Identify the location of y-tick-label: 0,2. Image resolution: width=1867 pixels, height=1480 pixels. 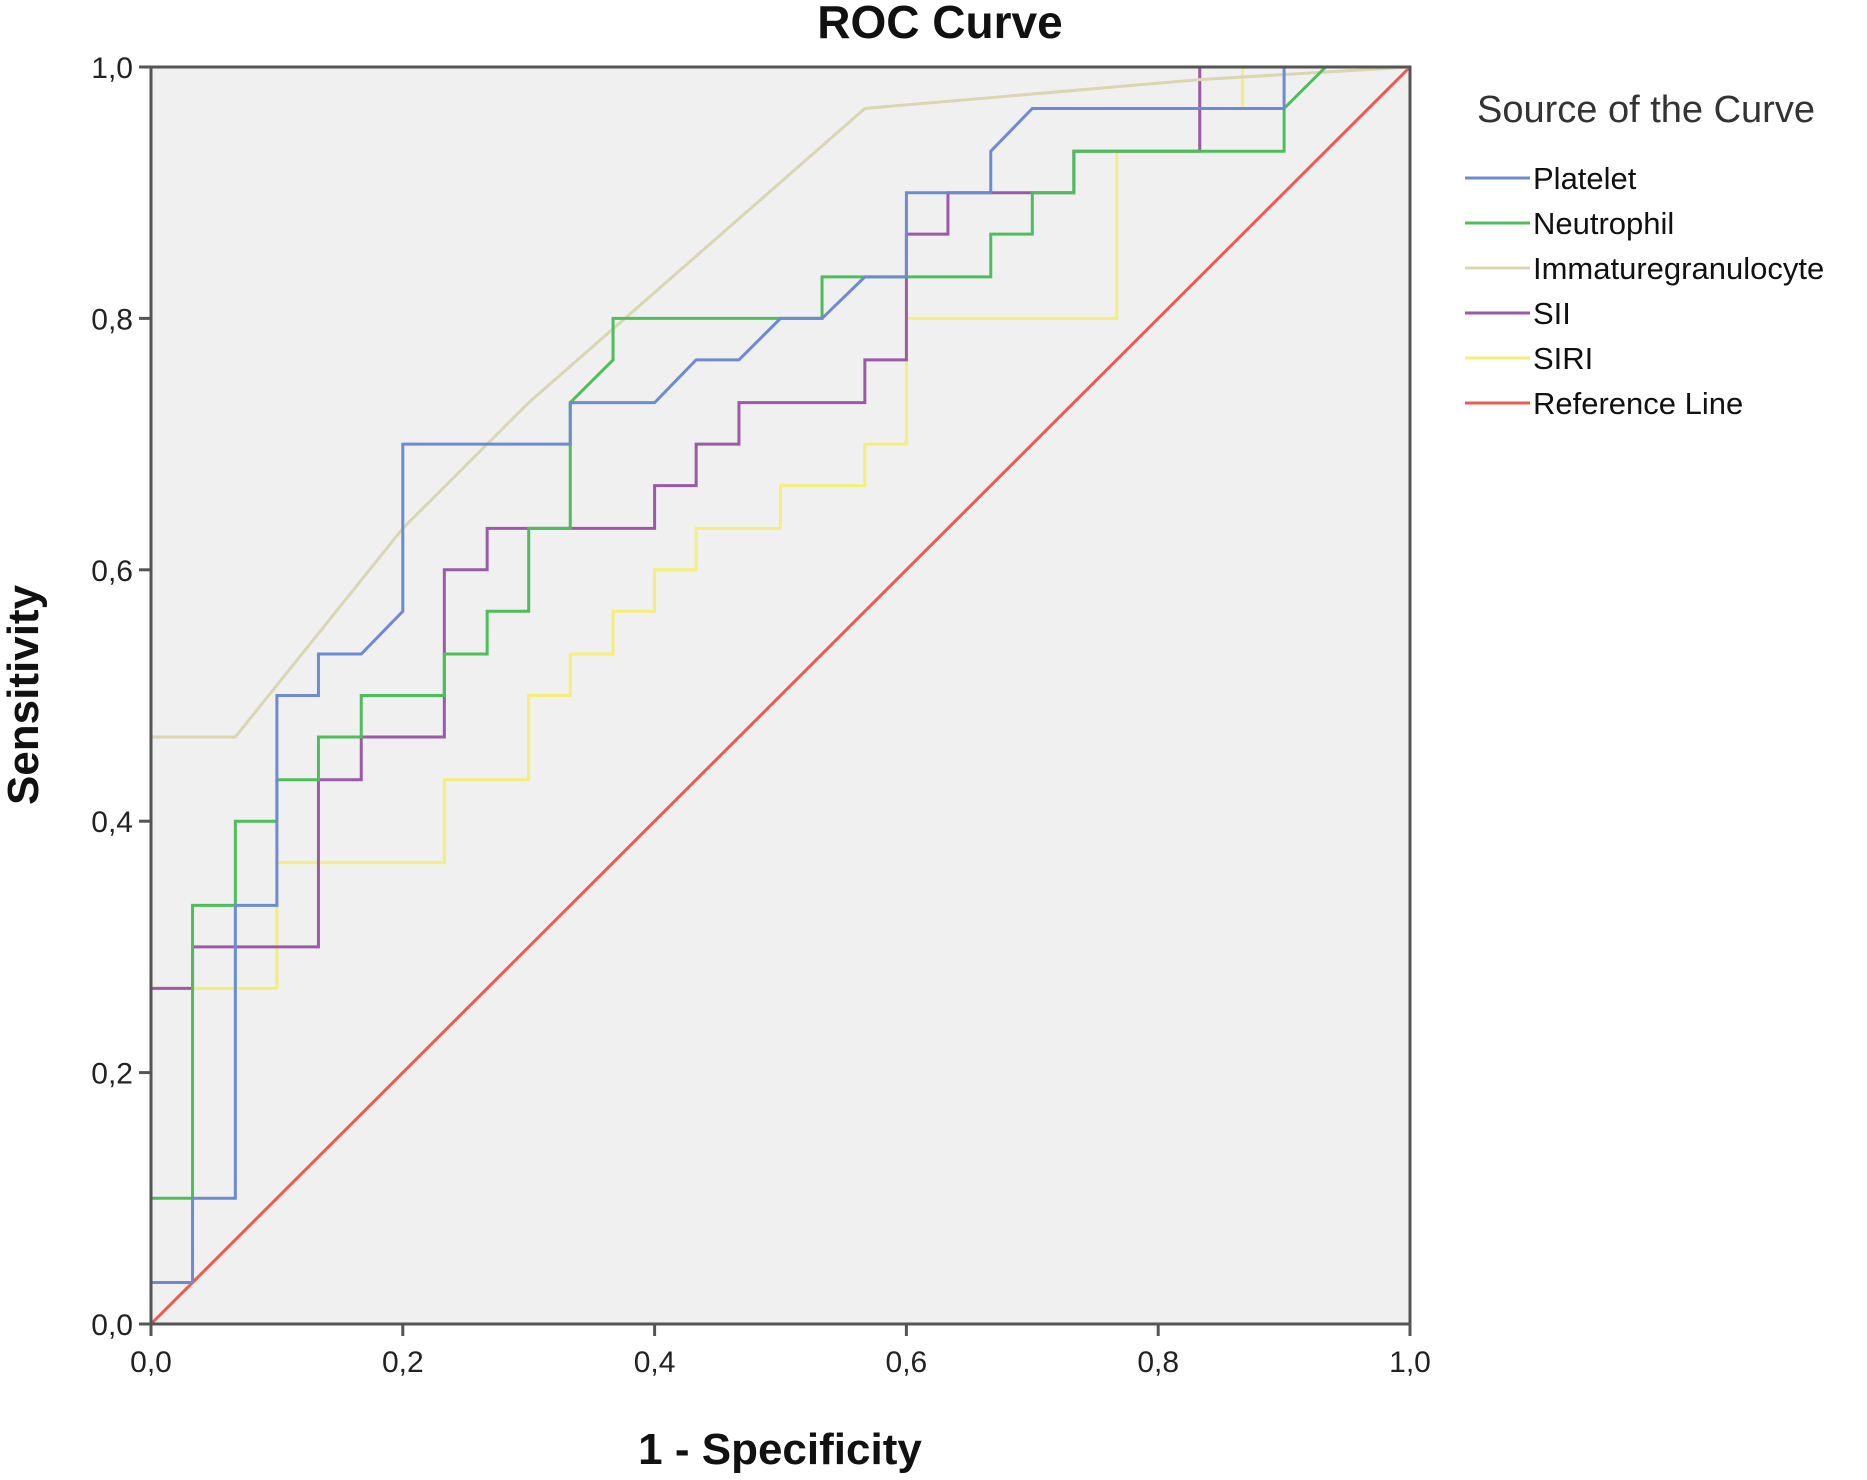
(112, 1074).